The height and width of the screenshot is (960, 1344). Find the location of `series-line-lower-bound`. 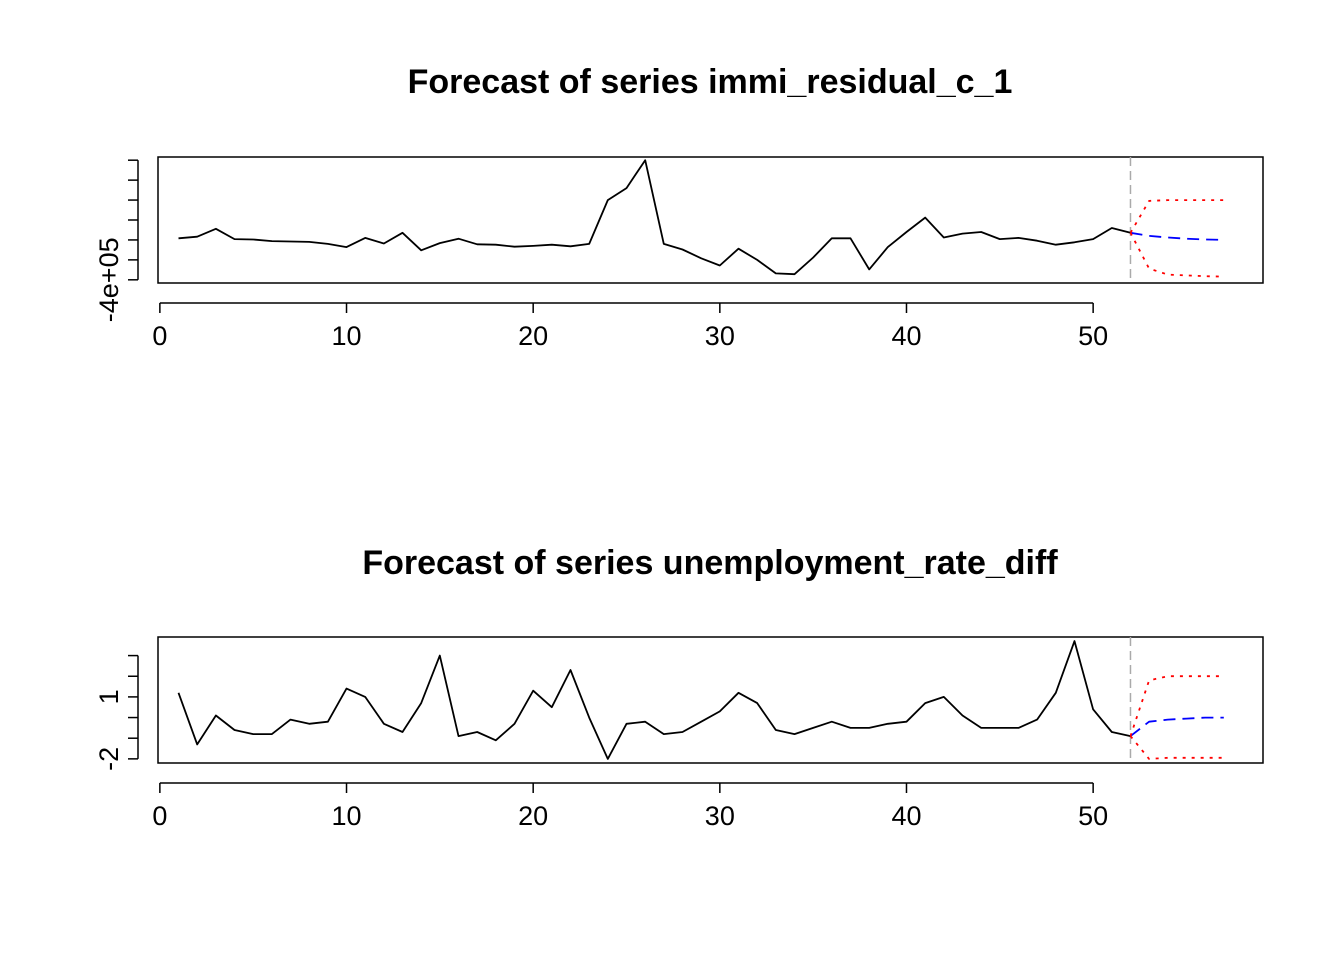

series-line-lower-bound is located at coordinates (1176, 255).